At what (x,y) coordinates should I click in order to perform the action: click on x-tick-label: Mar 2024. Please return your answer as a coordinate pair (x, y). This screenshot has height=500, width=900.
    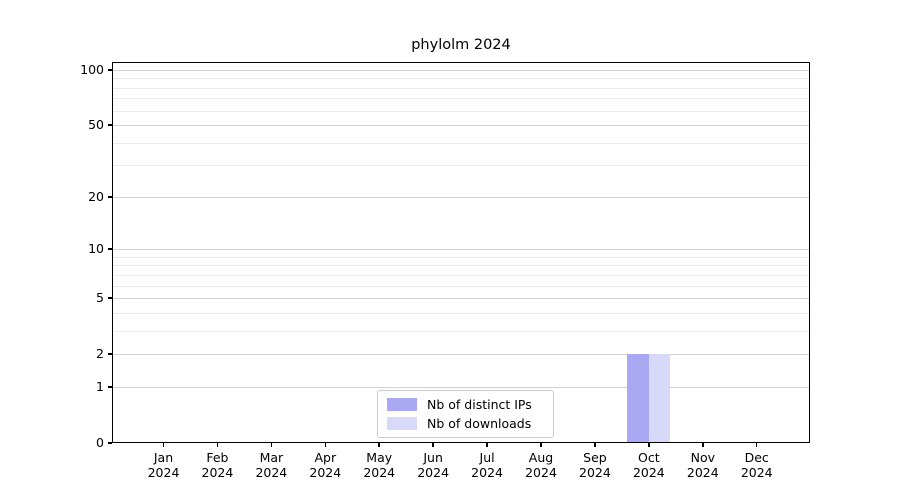
    Looking at the image, I should click on (271, 465).